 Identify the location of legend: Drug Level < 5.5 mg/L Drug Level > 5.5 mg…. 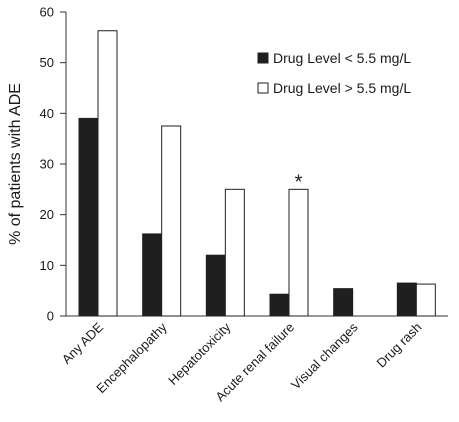
(334, 73).